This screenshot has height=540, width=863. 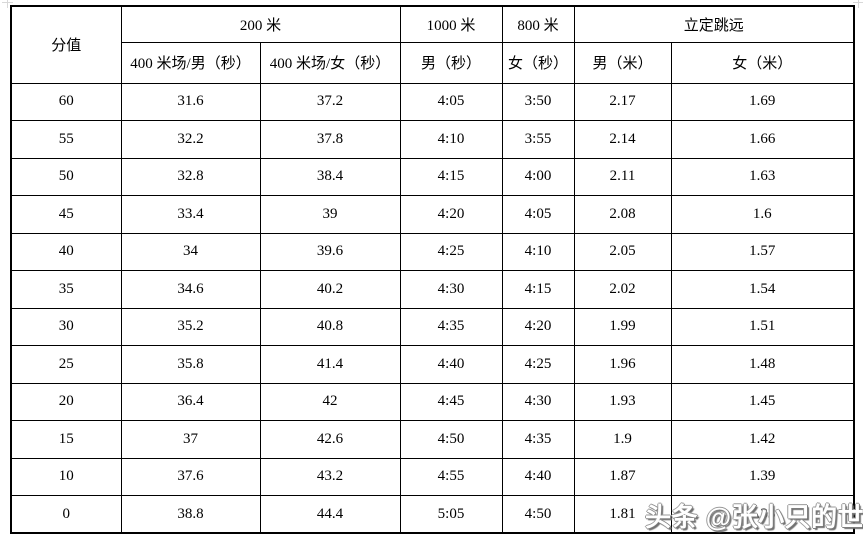 I want to click on table-row: 60 31.6 37.2 4:05 3:50 2.17 1.69, so click(x=432, y=101).